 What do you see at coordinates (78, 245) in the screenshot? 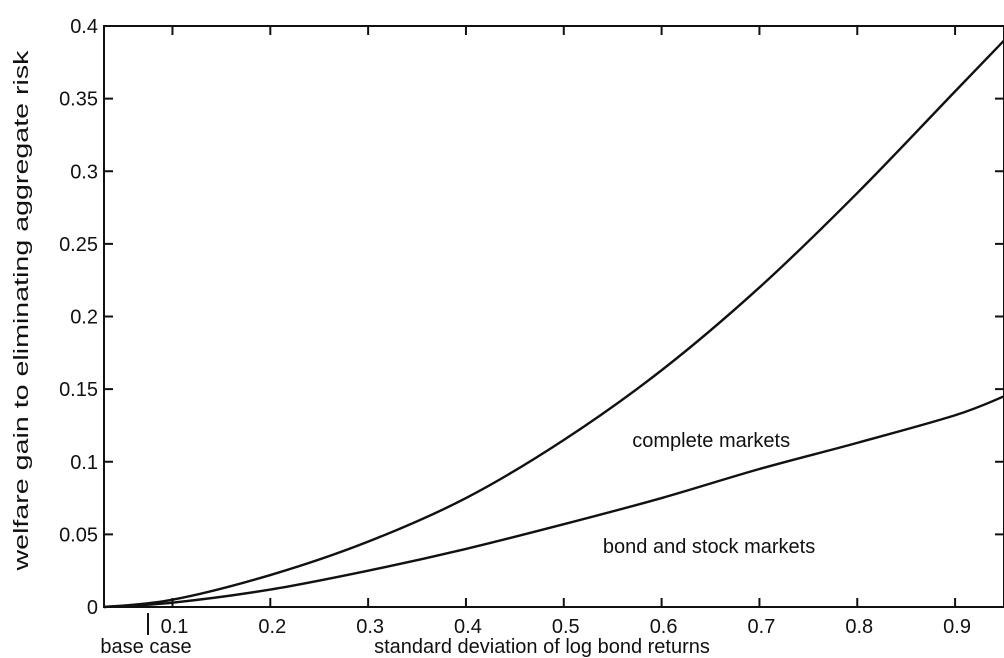
I see `y-tick-label: 0.25` at bounding box center [78, 245].